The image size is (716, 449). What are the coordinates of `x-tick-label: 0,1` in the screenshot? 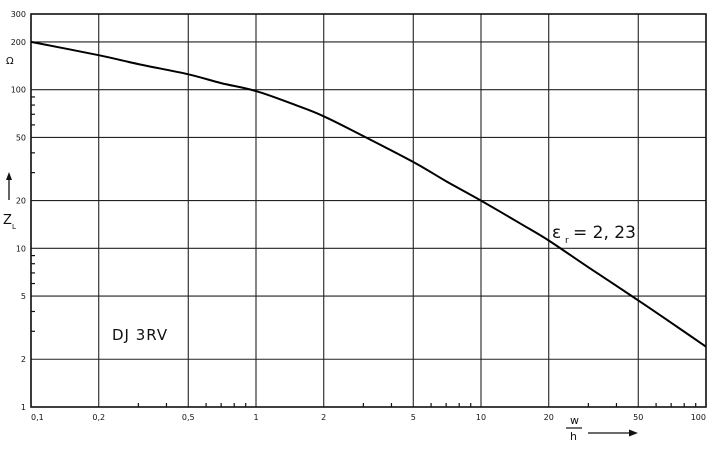 It's located at (37, 417).